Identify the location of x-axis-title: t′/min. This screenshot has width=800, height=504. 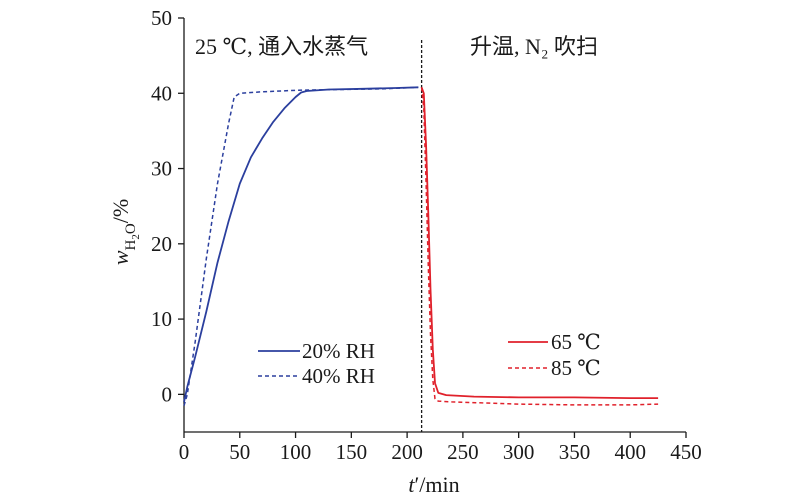
(433, 484).